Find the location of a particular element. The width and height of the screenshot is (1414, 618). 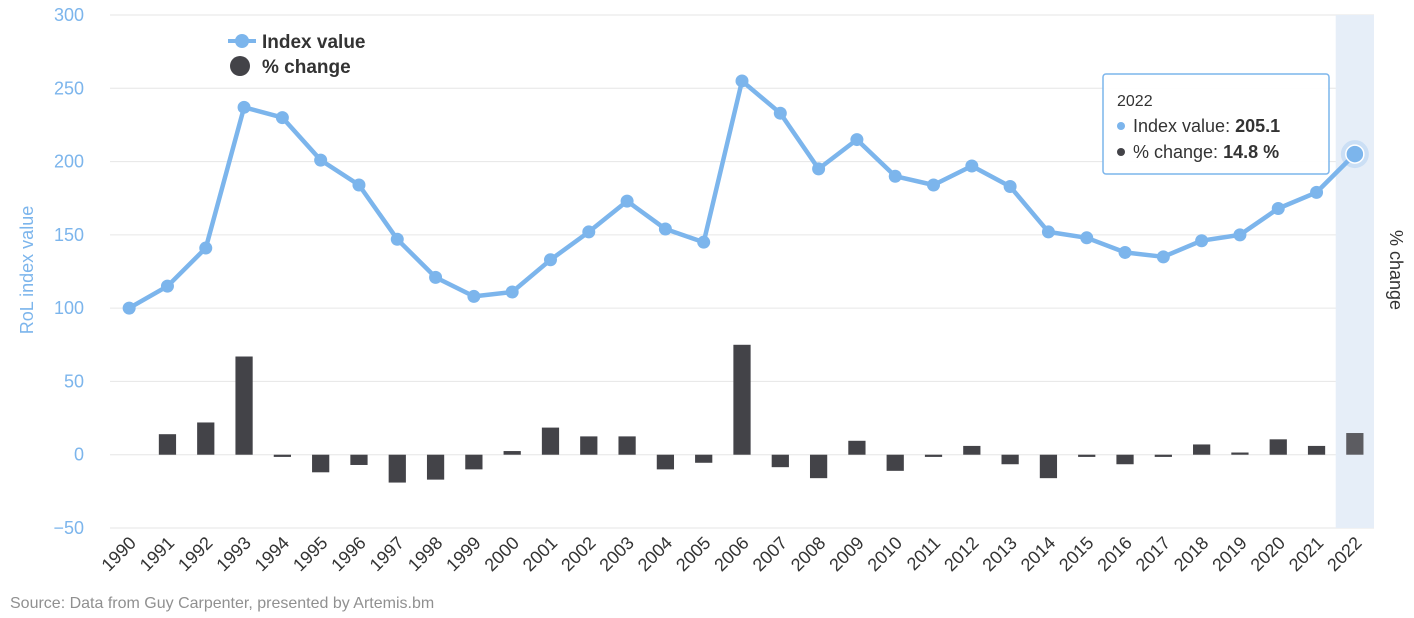

index-point-2005 is located at coordinates (704, 242).